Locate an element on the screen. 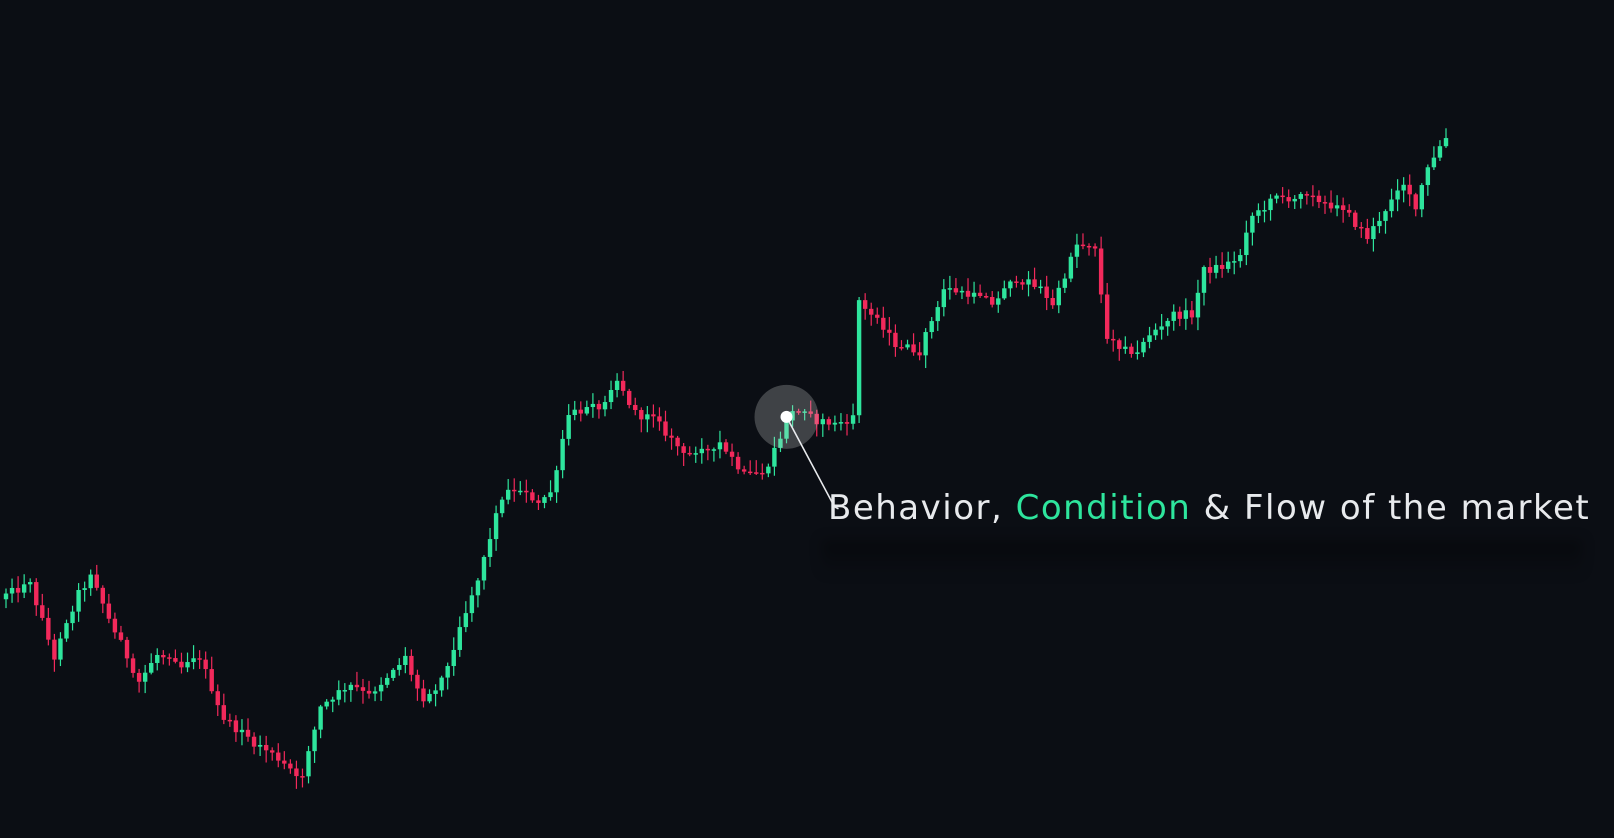  annotation-shadow is located at coordinates (1202, 558).